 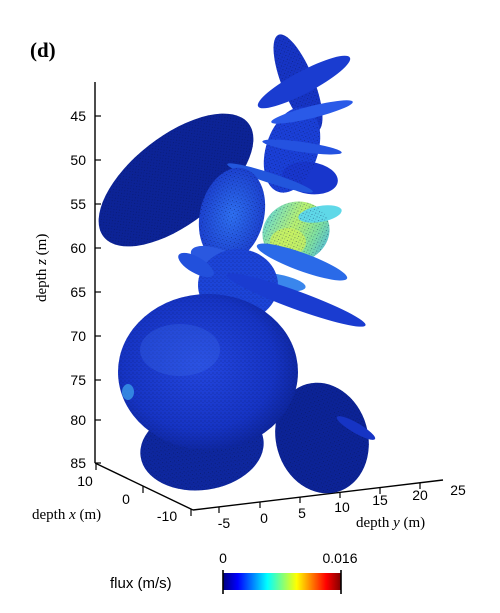 I want to click on y-tick-label: 15, so click(x=380, y=500).